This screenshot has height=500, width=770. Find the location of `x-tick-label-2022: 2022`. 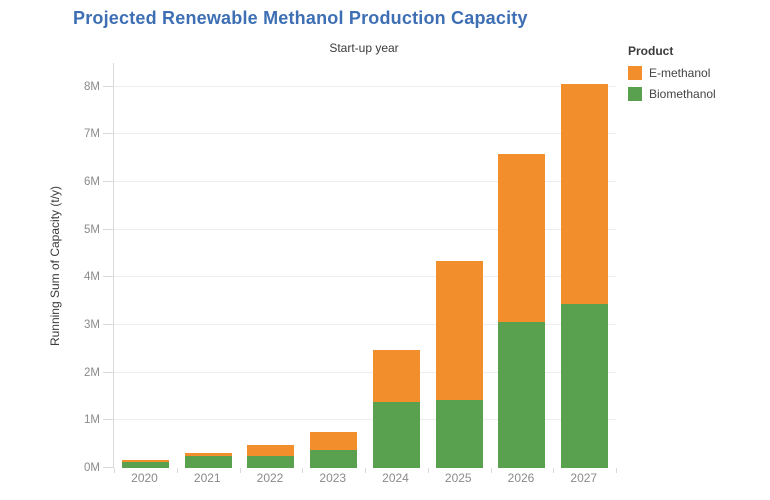

x-tick-label-2022: 2022 is located at coordinates (270, 478).